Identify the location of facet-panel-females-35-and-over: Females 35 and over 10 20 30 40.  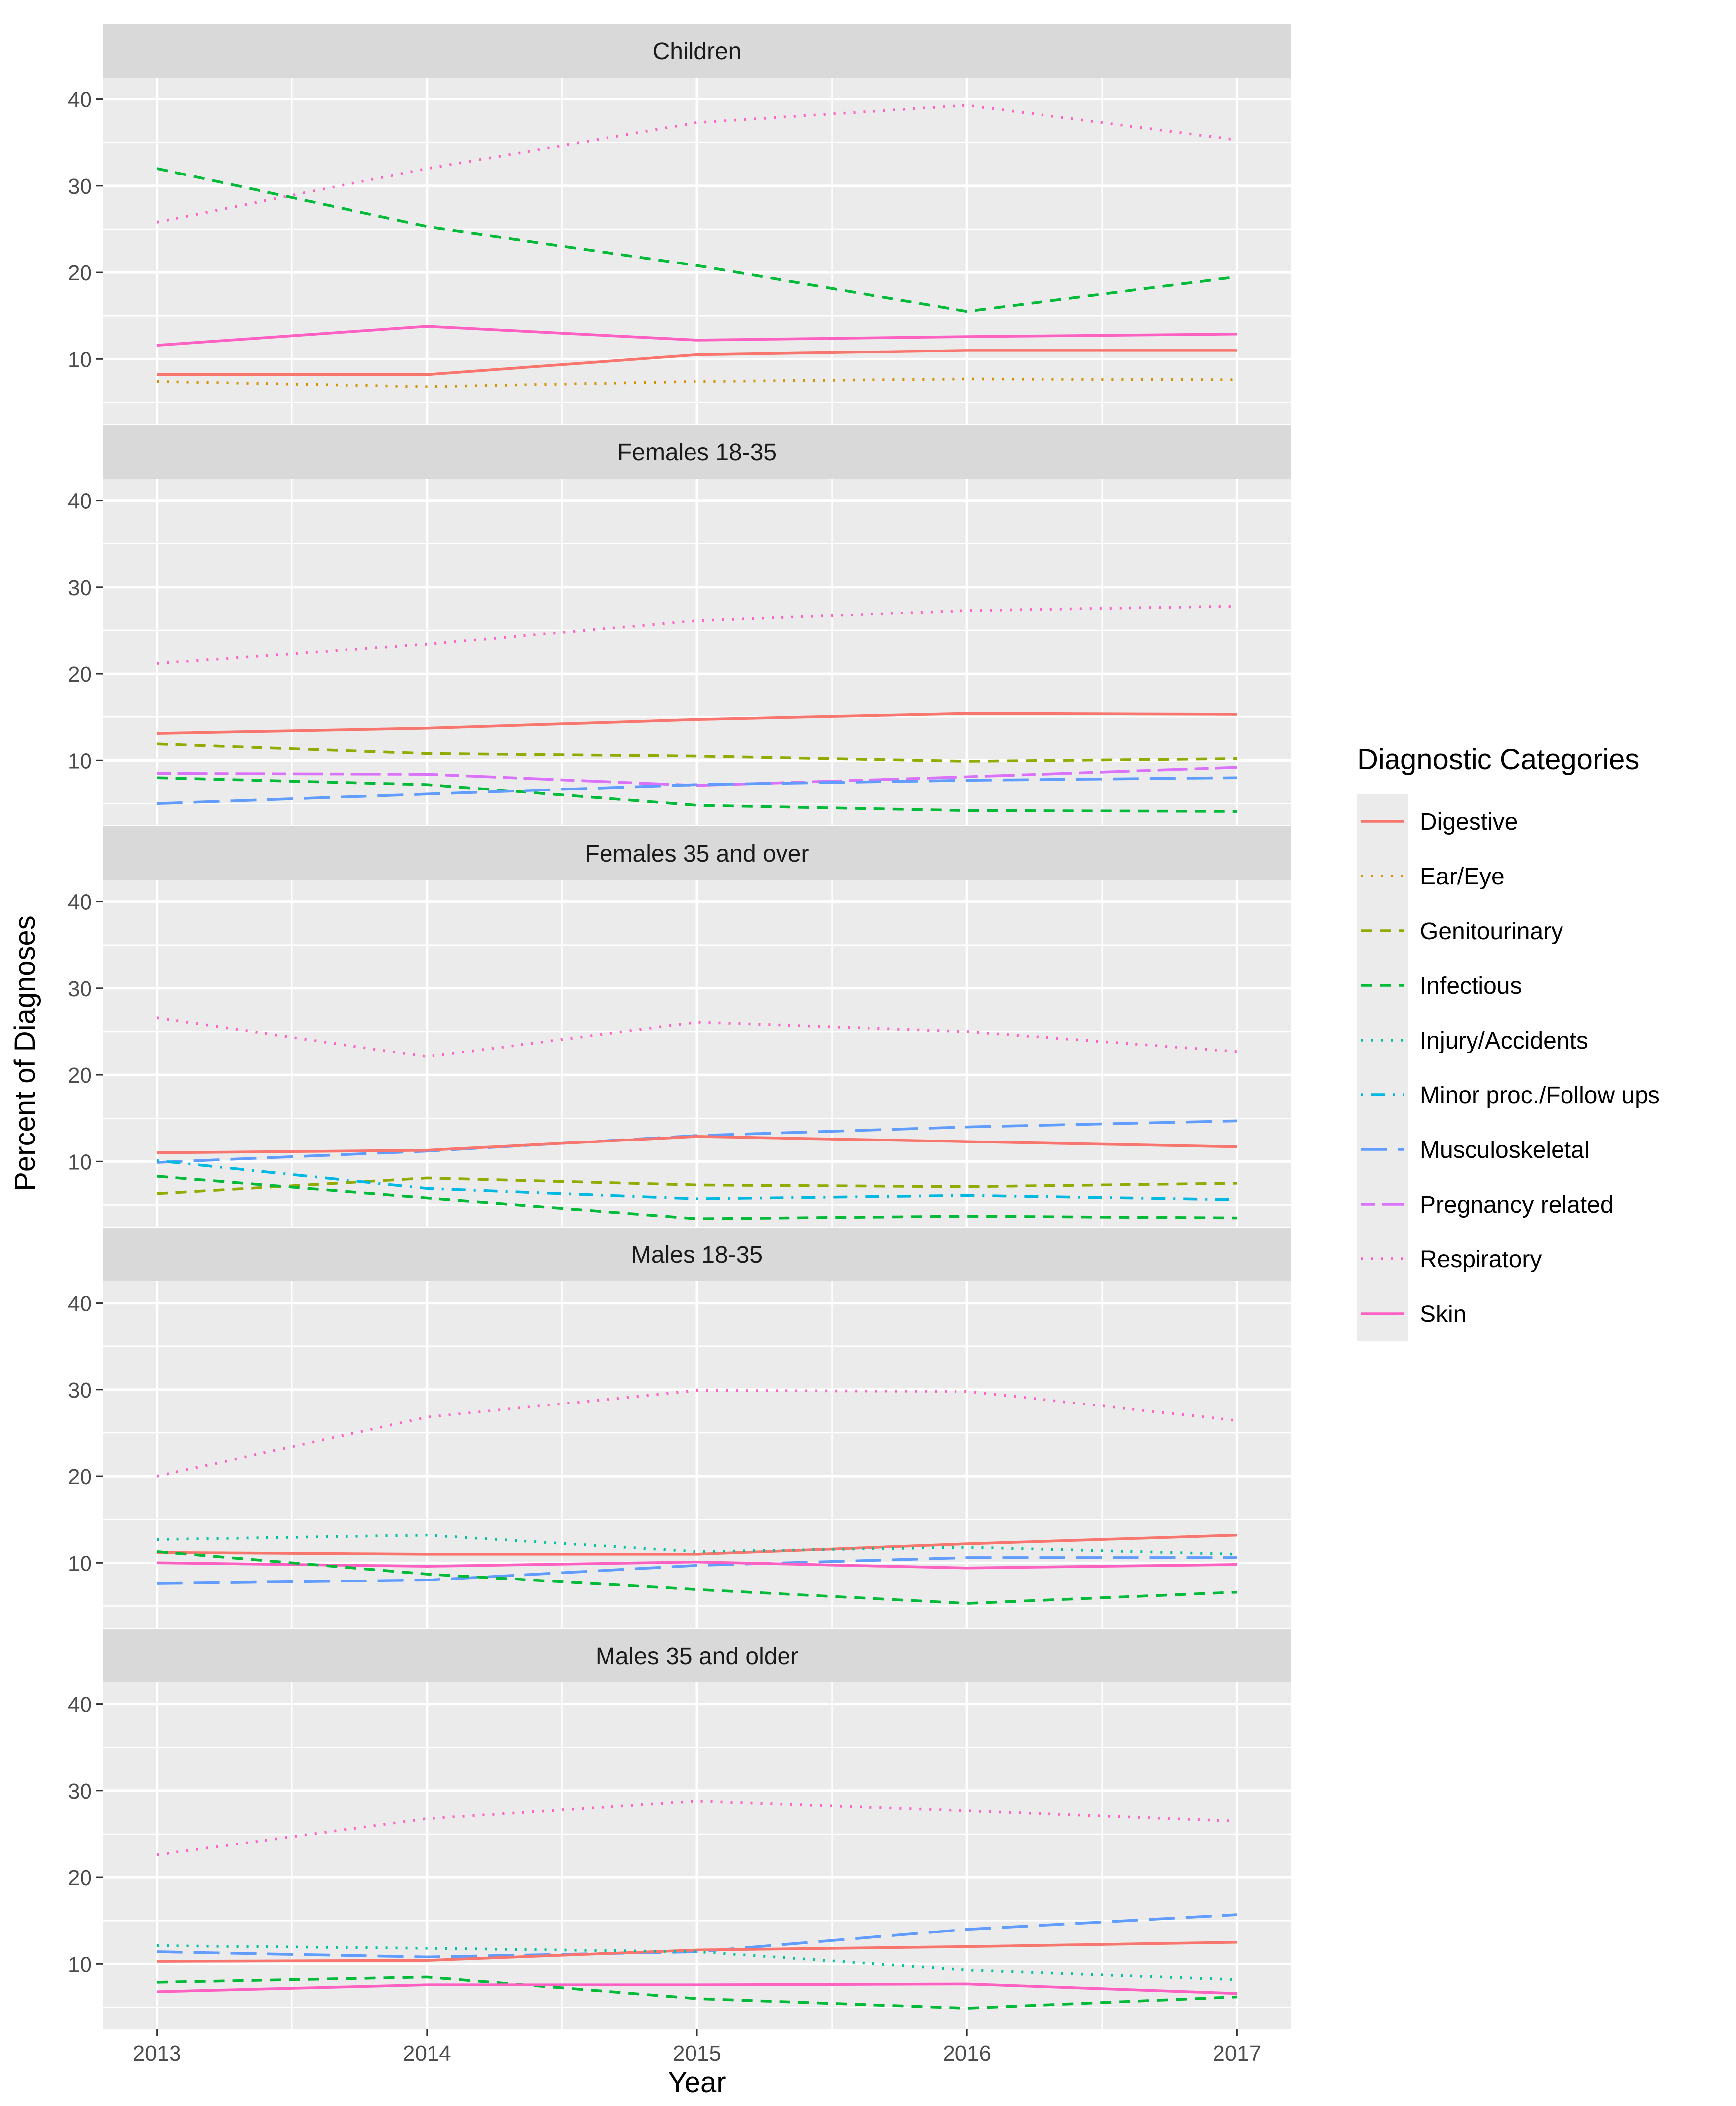
(679, 1026).